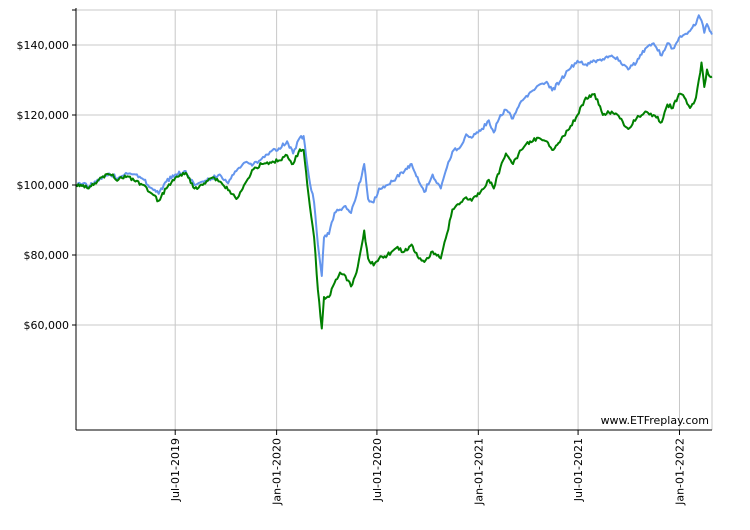 Image resolution: width=750 pixels, height=530 pixels. I want to click on x-tick-label-2: Jul-01-2020, so click(377, 470).